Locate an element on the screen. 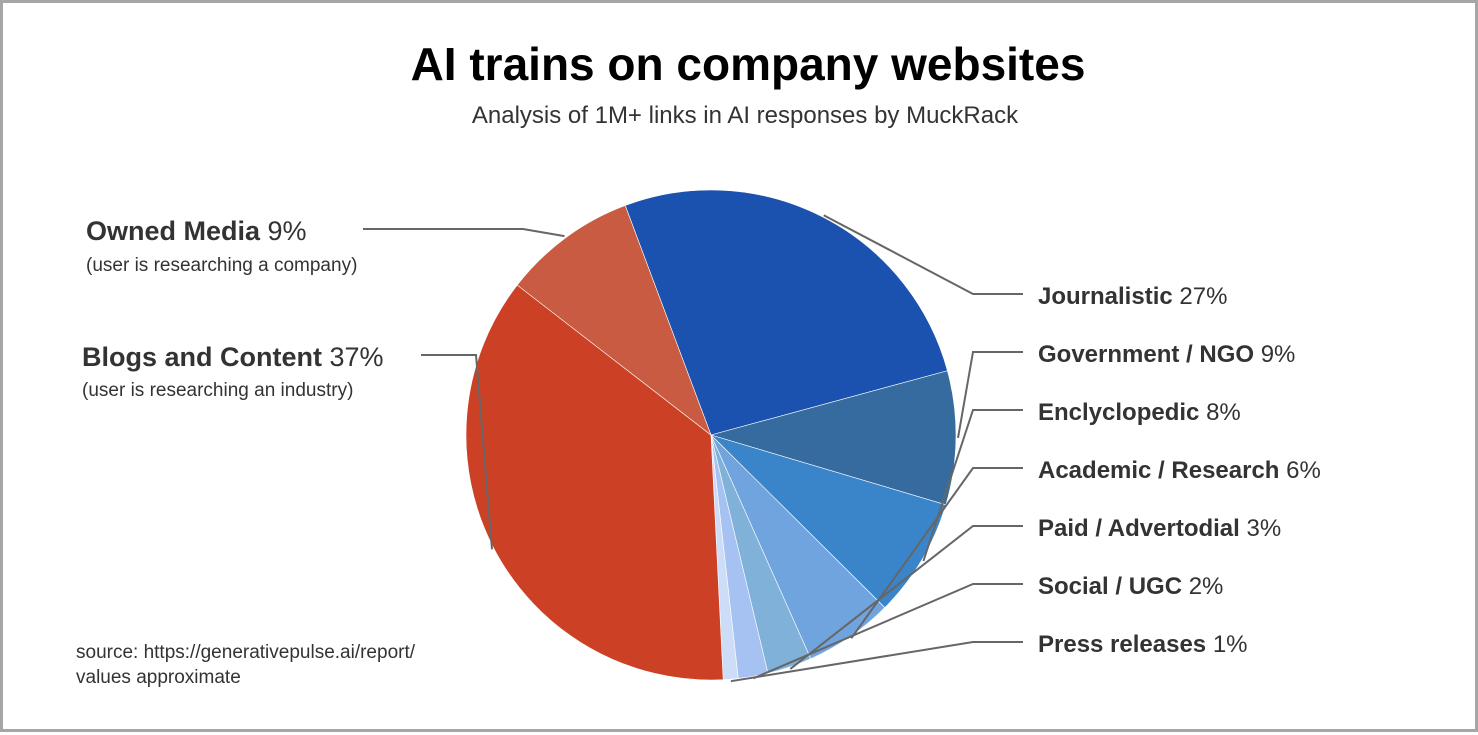 This screenshot has height=735, width=1478. slice-label-name: Academic / Research is located at coordinates (1162, 470).